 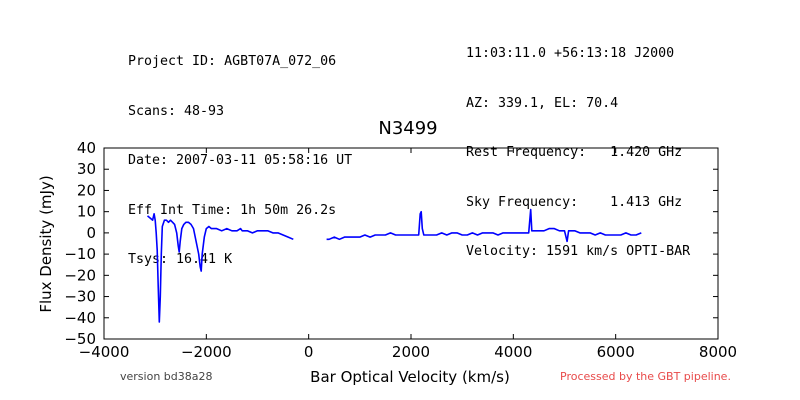 I want to click on header-line: Eff Int Time: 1h 50m 26.2s, so click(x=232, y=210).